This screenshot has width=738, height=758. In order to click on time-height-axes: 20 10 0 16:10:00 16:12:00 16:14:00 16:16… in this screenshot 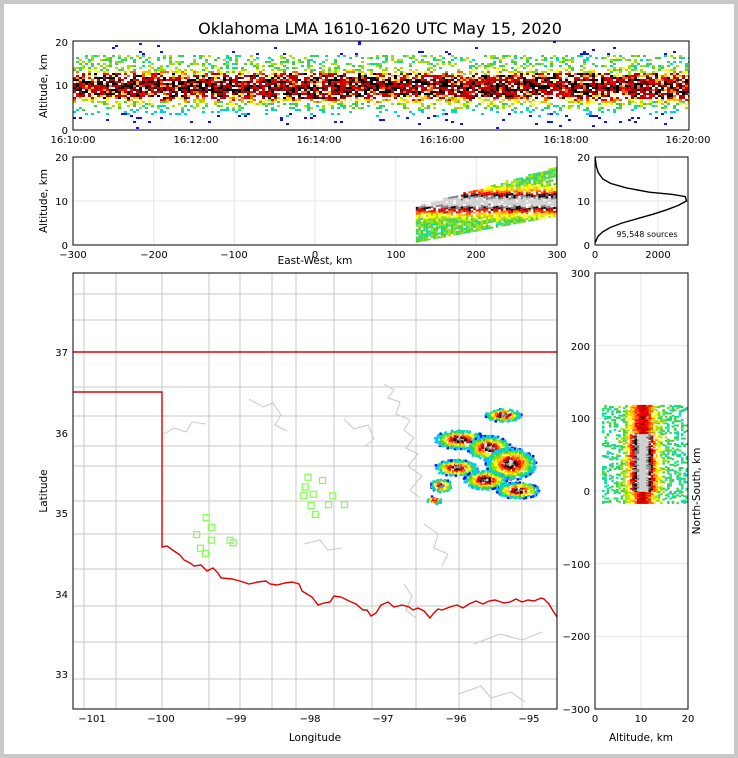, I will do `click(381, 92)`.